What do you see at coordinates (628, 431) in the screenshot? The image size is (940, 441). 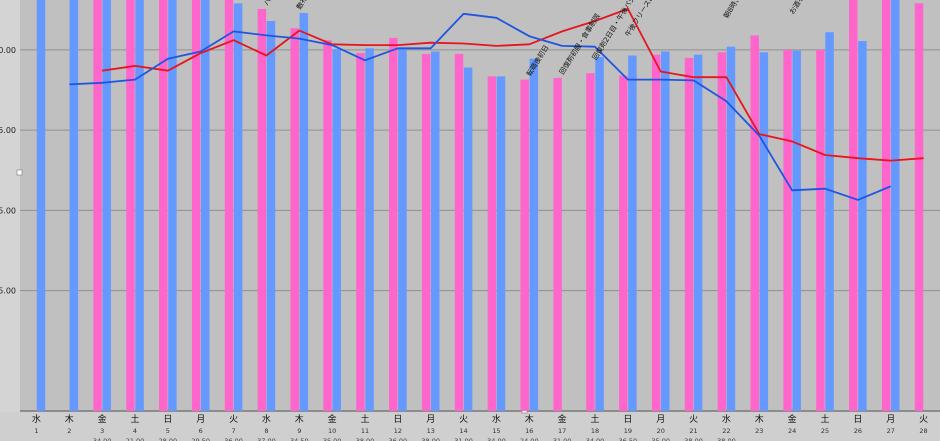 I see `x-tick-date: 19` at bounding box center [628, 431].